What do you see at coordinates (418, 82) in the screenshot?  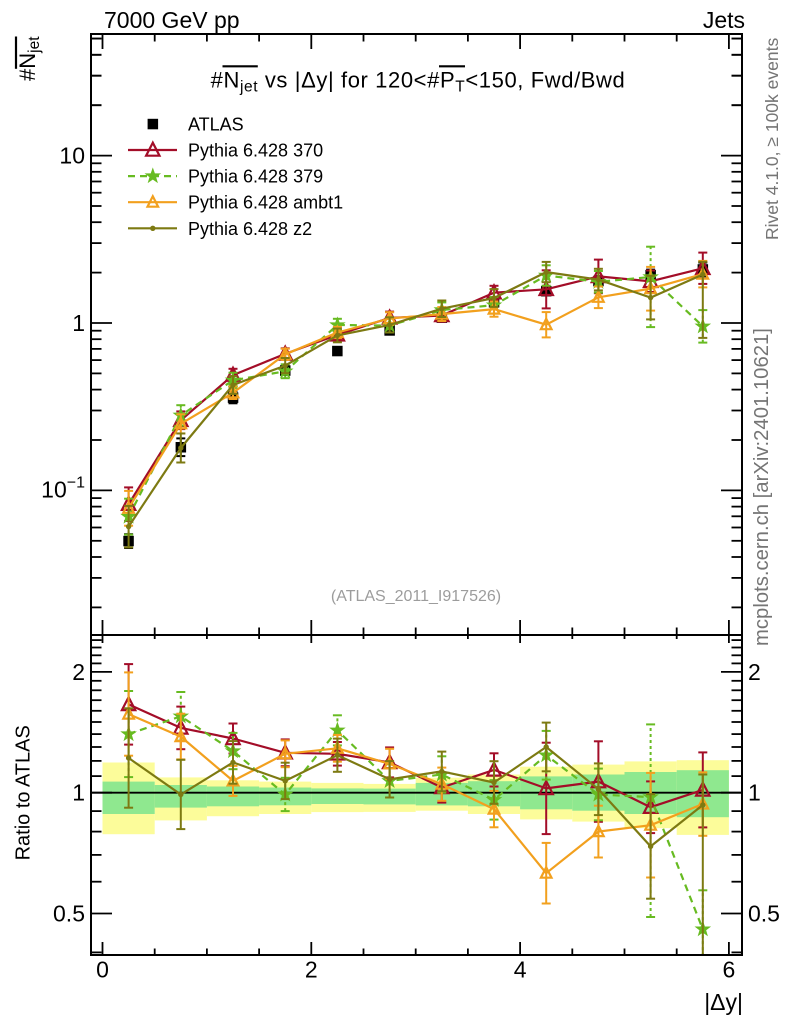 I see `svg-text:#Njet vs |Δy| for 120<#PT<150,: #Njet vs |Δy| for 120<#PT<150, Fwd/Bwd` at bounding box center [418, 82].